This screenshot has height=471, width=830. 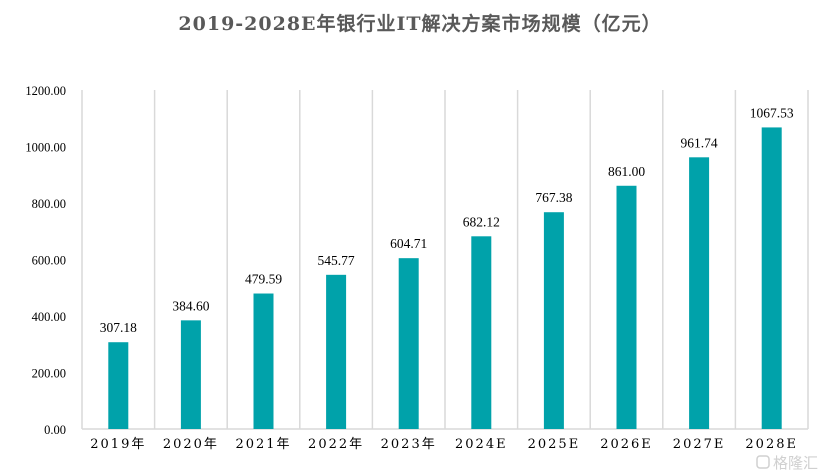 I want to click on y-tick-label: 0.00, so click(x=55, y=430).